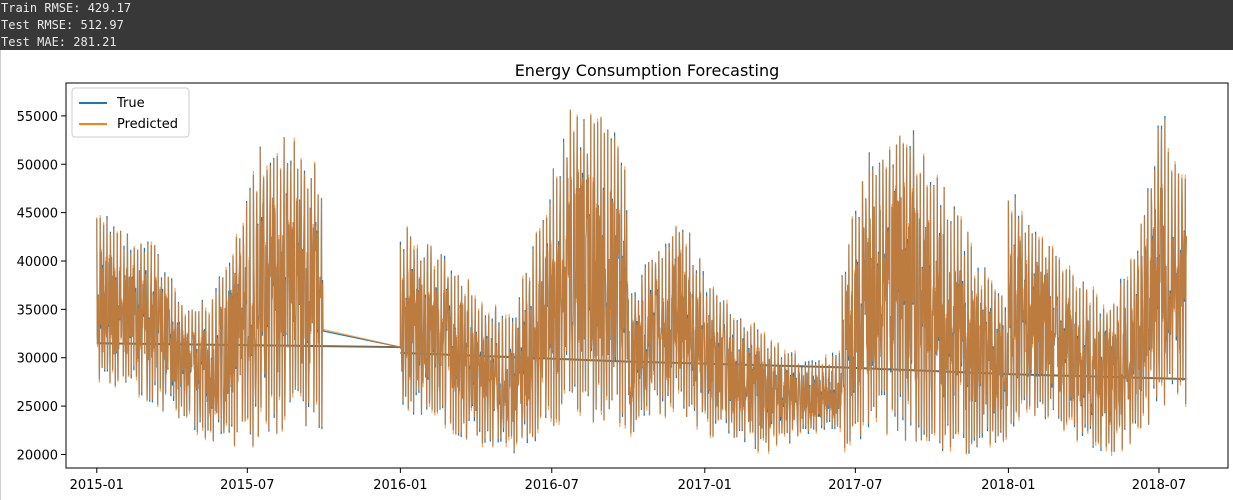 This screenshot has height=500, width=1233. What do you see at coordinates (855, 485) in the screenshot?
I see `x-tick-label: 2017-07` at bounding box center [855, 485].